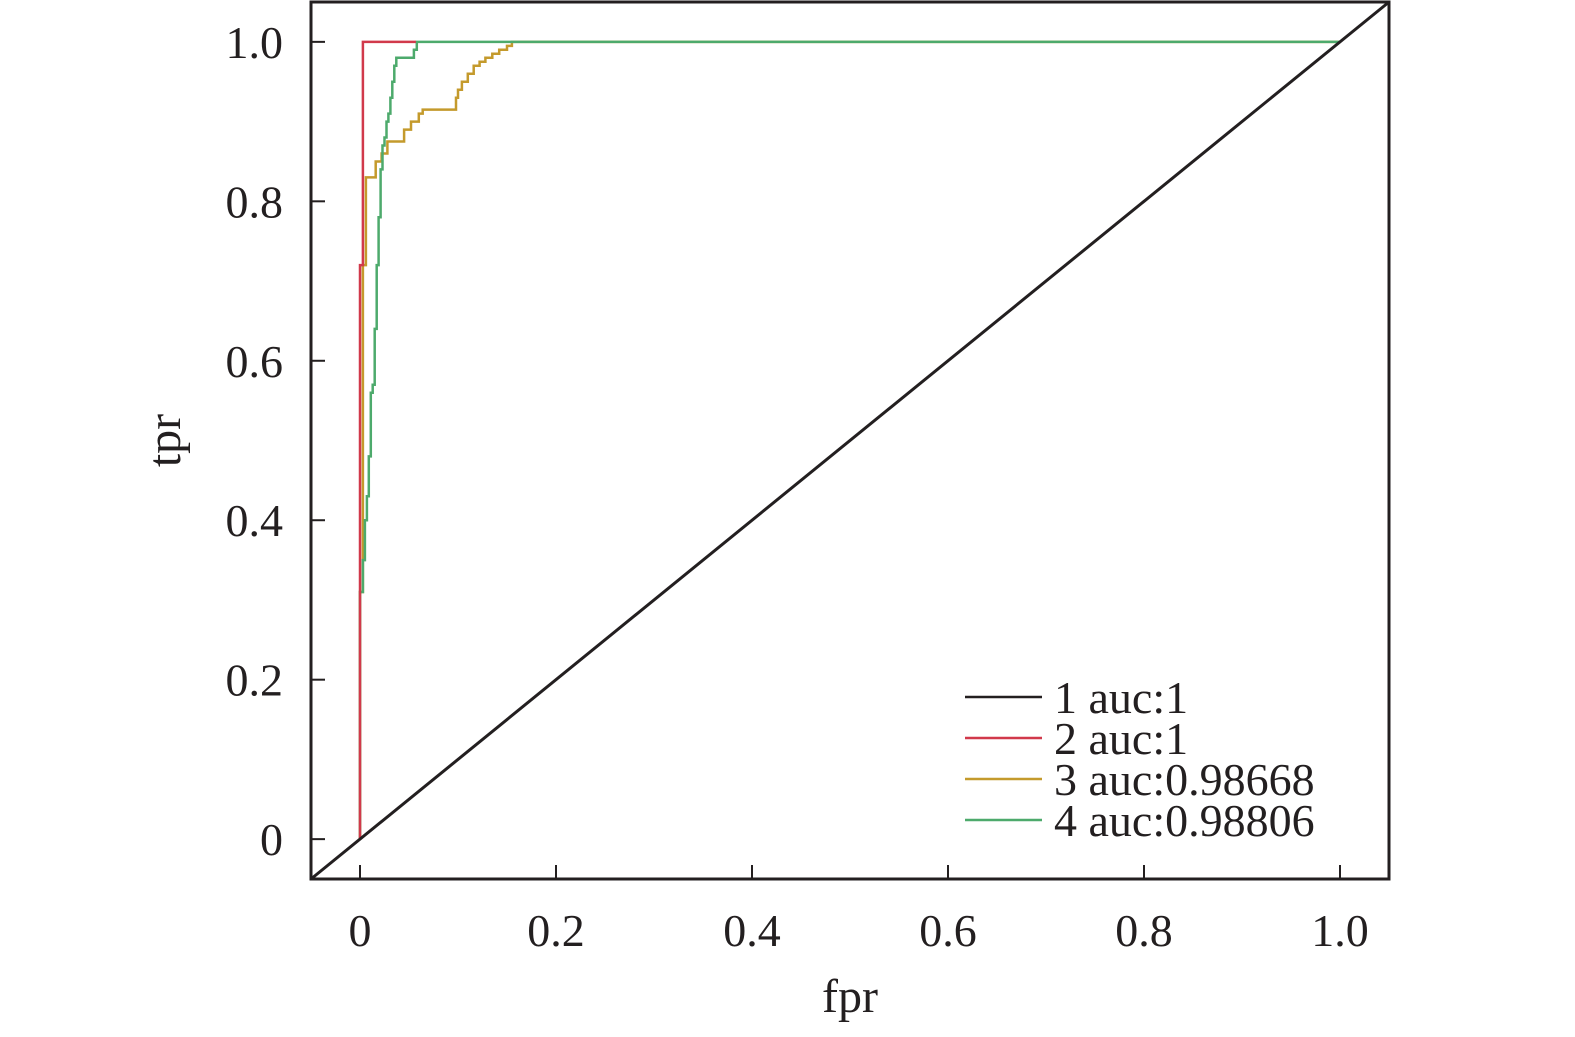 The height and width of the screenshot is (1037, 1575). Describe the element at coordinates (1184, 779) in the screenshot. I see `legend-label-3: 3 auc:0.98668` at that location.